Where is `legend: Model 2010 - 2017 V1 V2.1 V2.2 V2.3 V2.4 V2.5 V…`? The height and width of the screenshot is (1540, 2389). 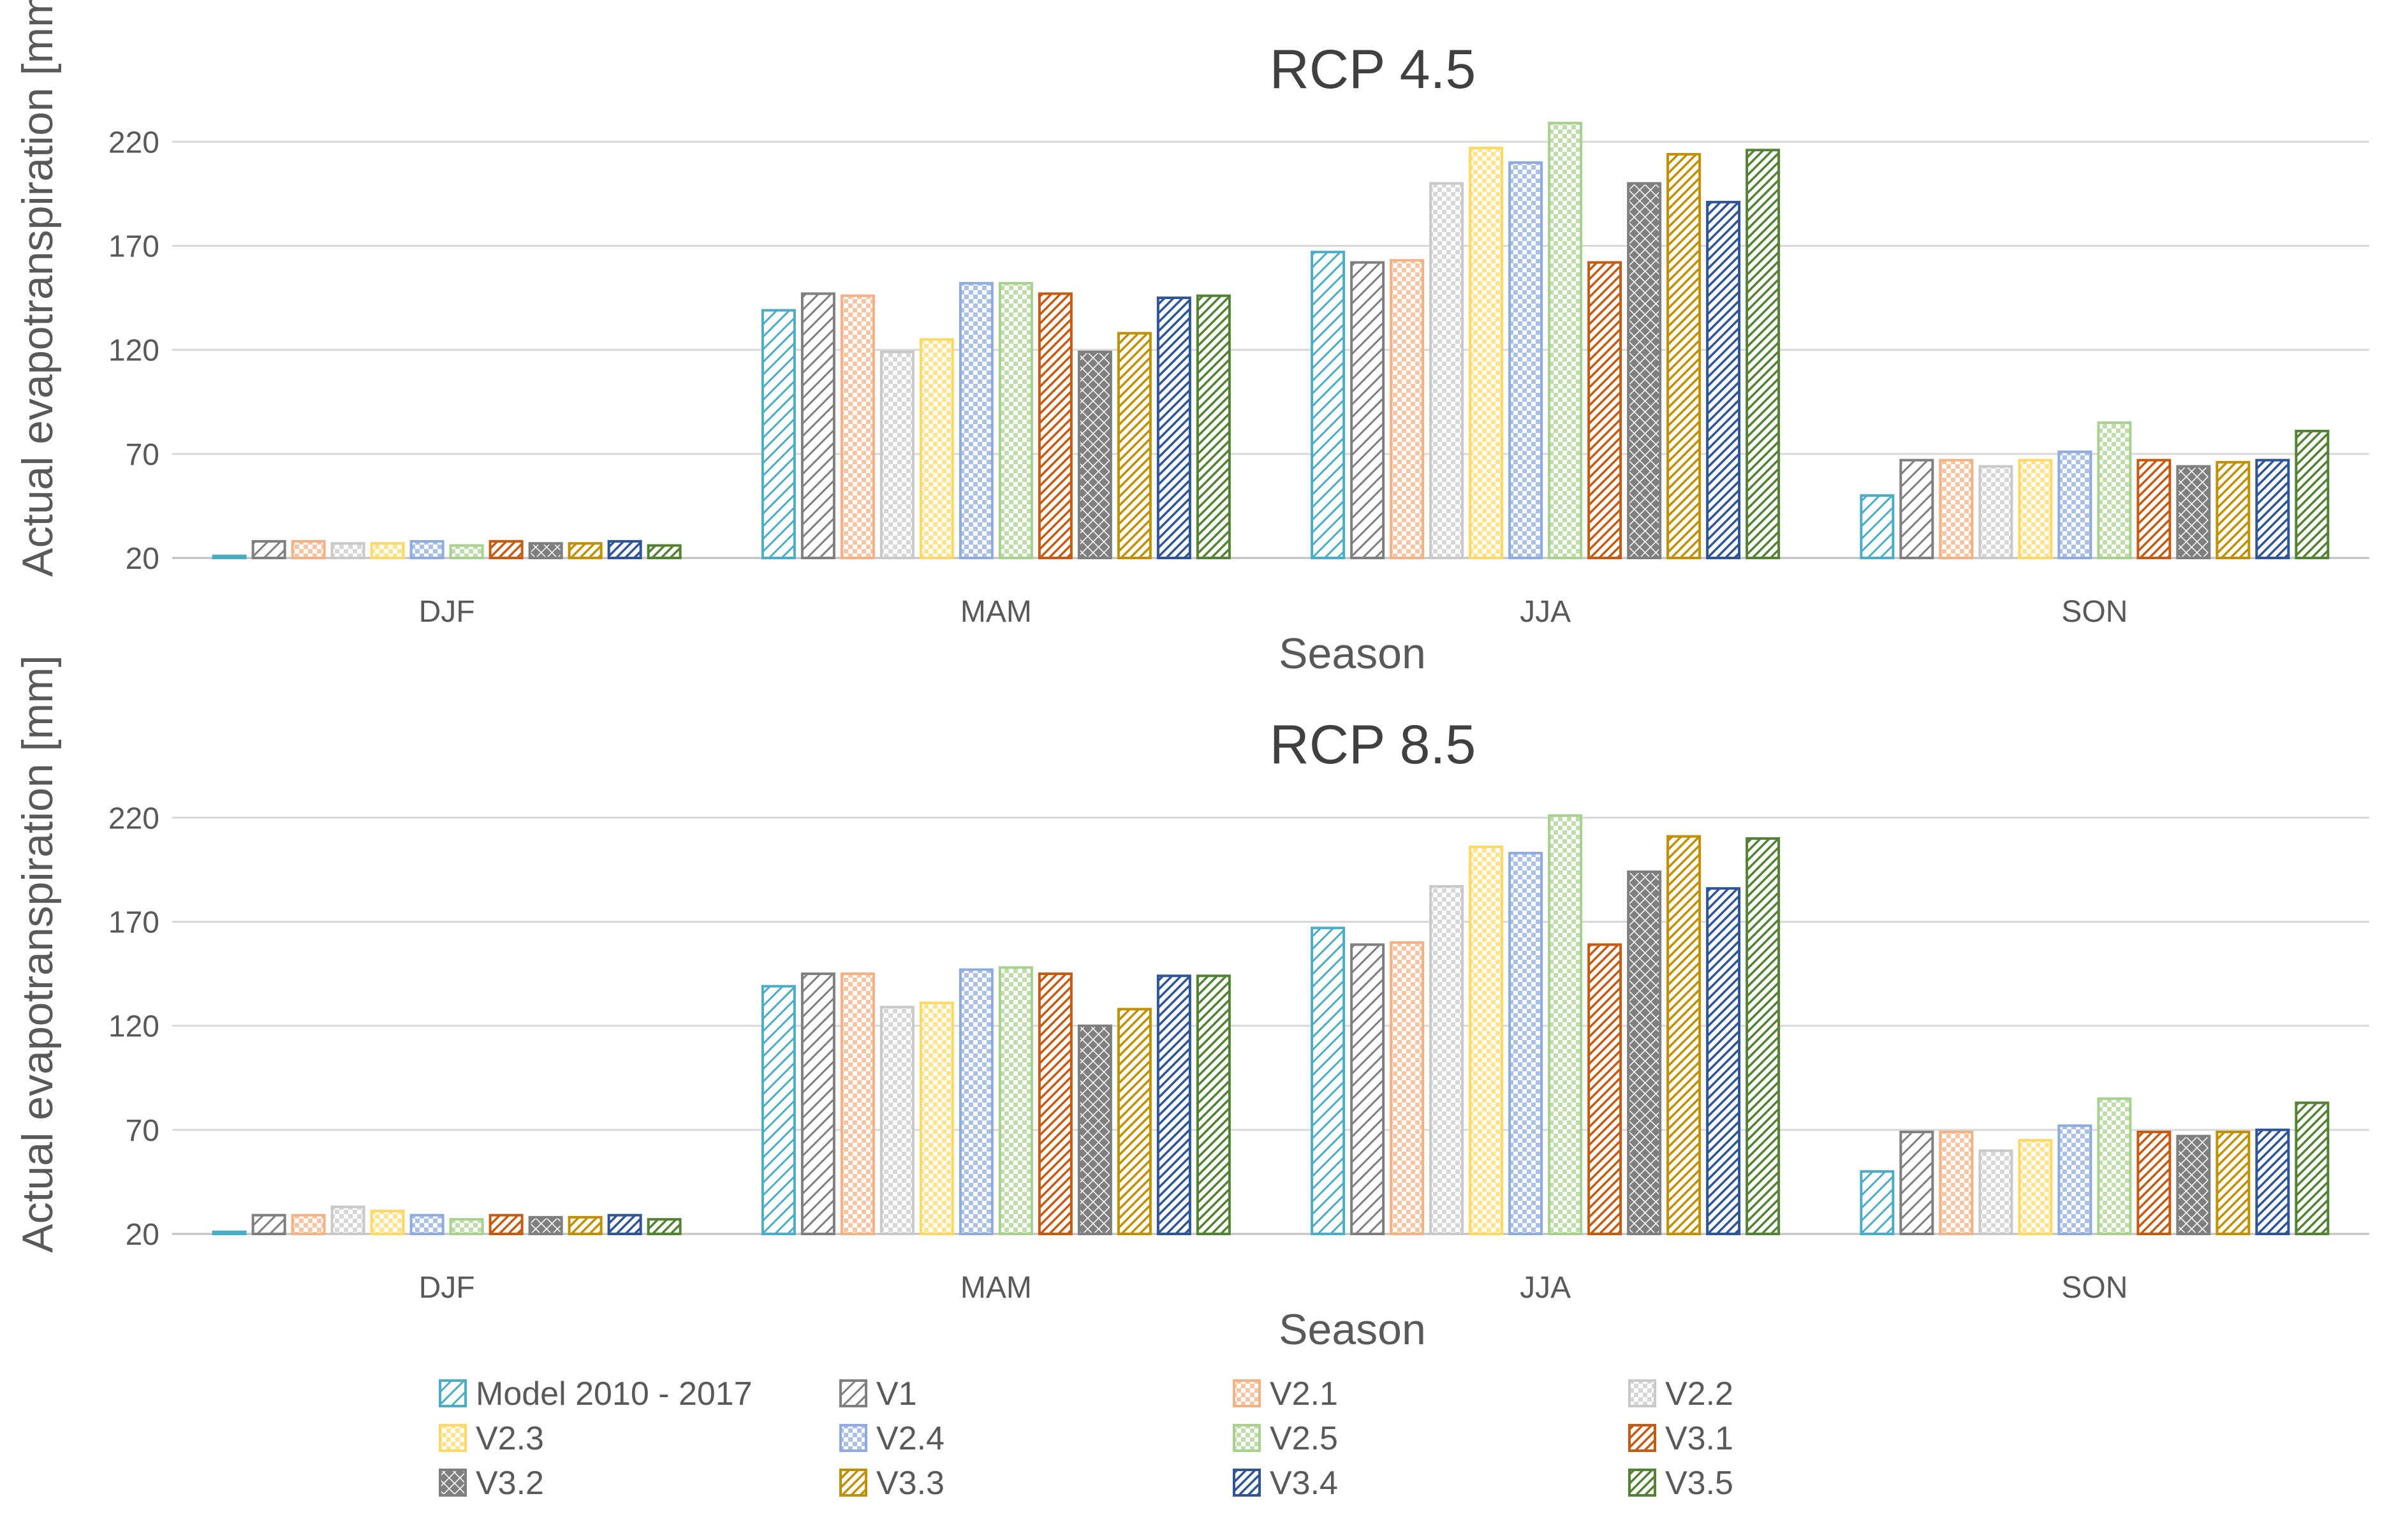 legend: Model 2010 - 2017 V1 V2.1 V2.2 V2.3 V2.4 V2.5 V… is located at coordinates (1086, 1438).